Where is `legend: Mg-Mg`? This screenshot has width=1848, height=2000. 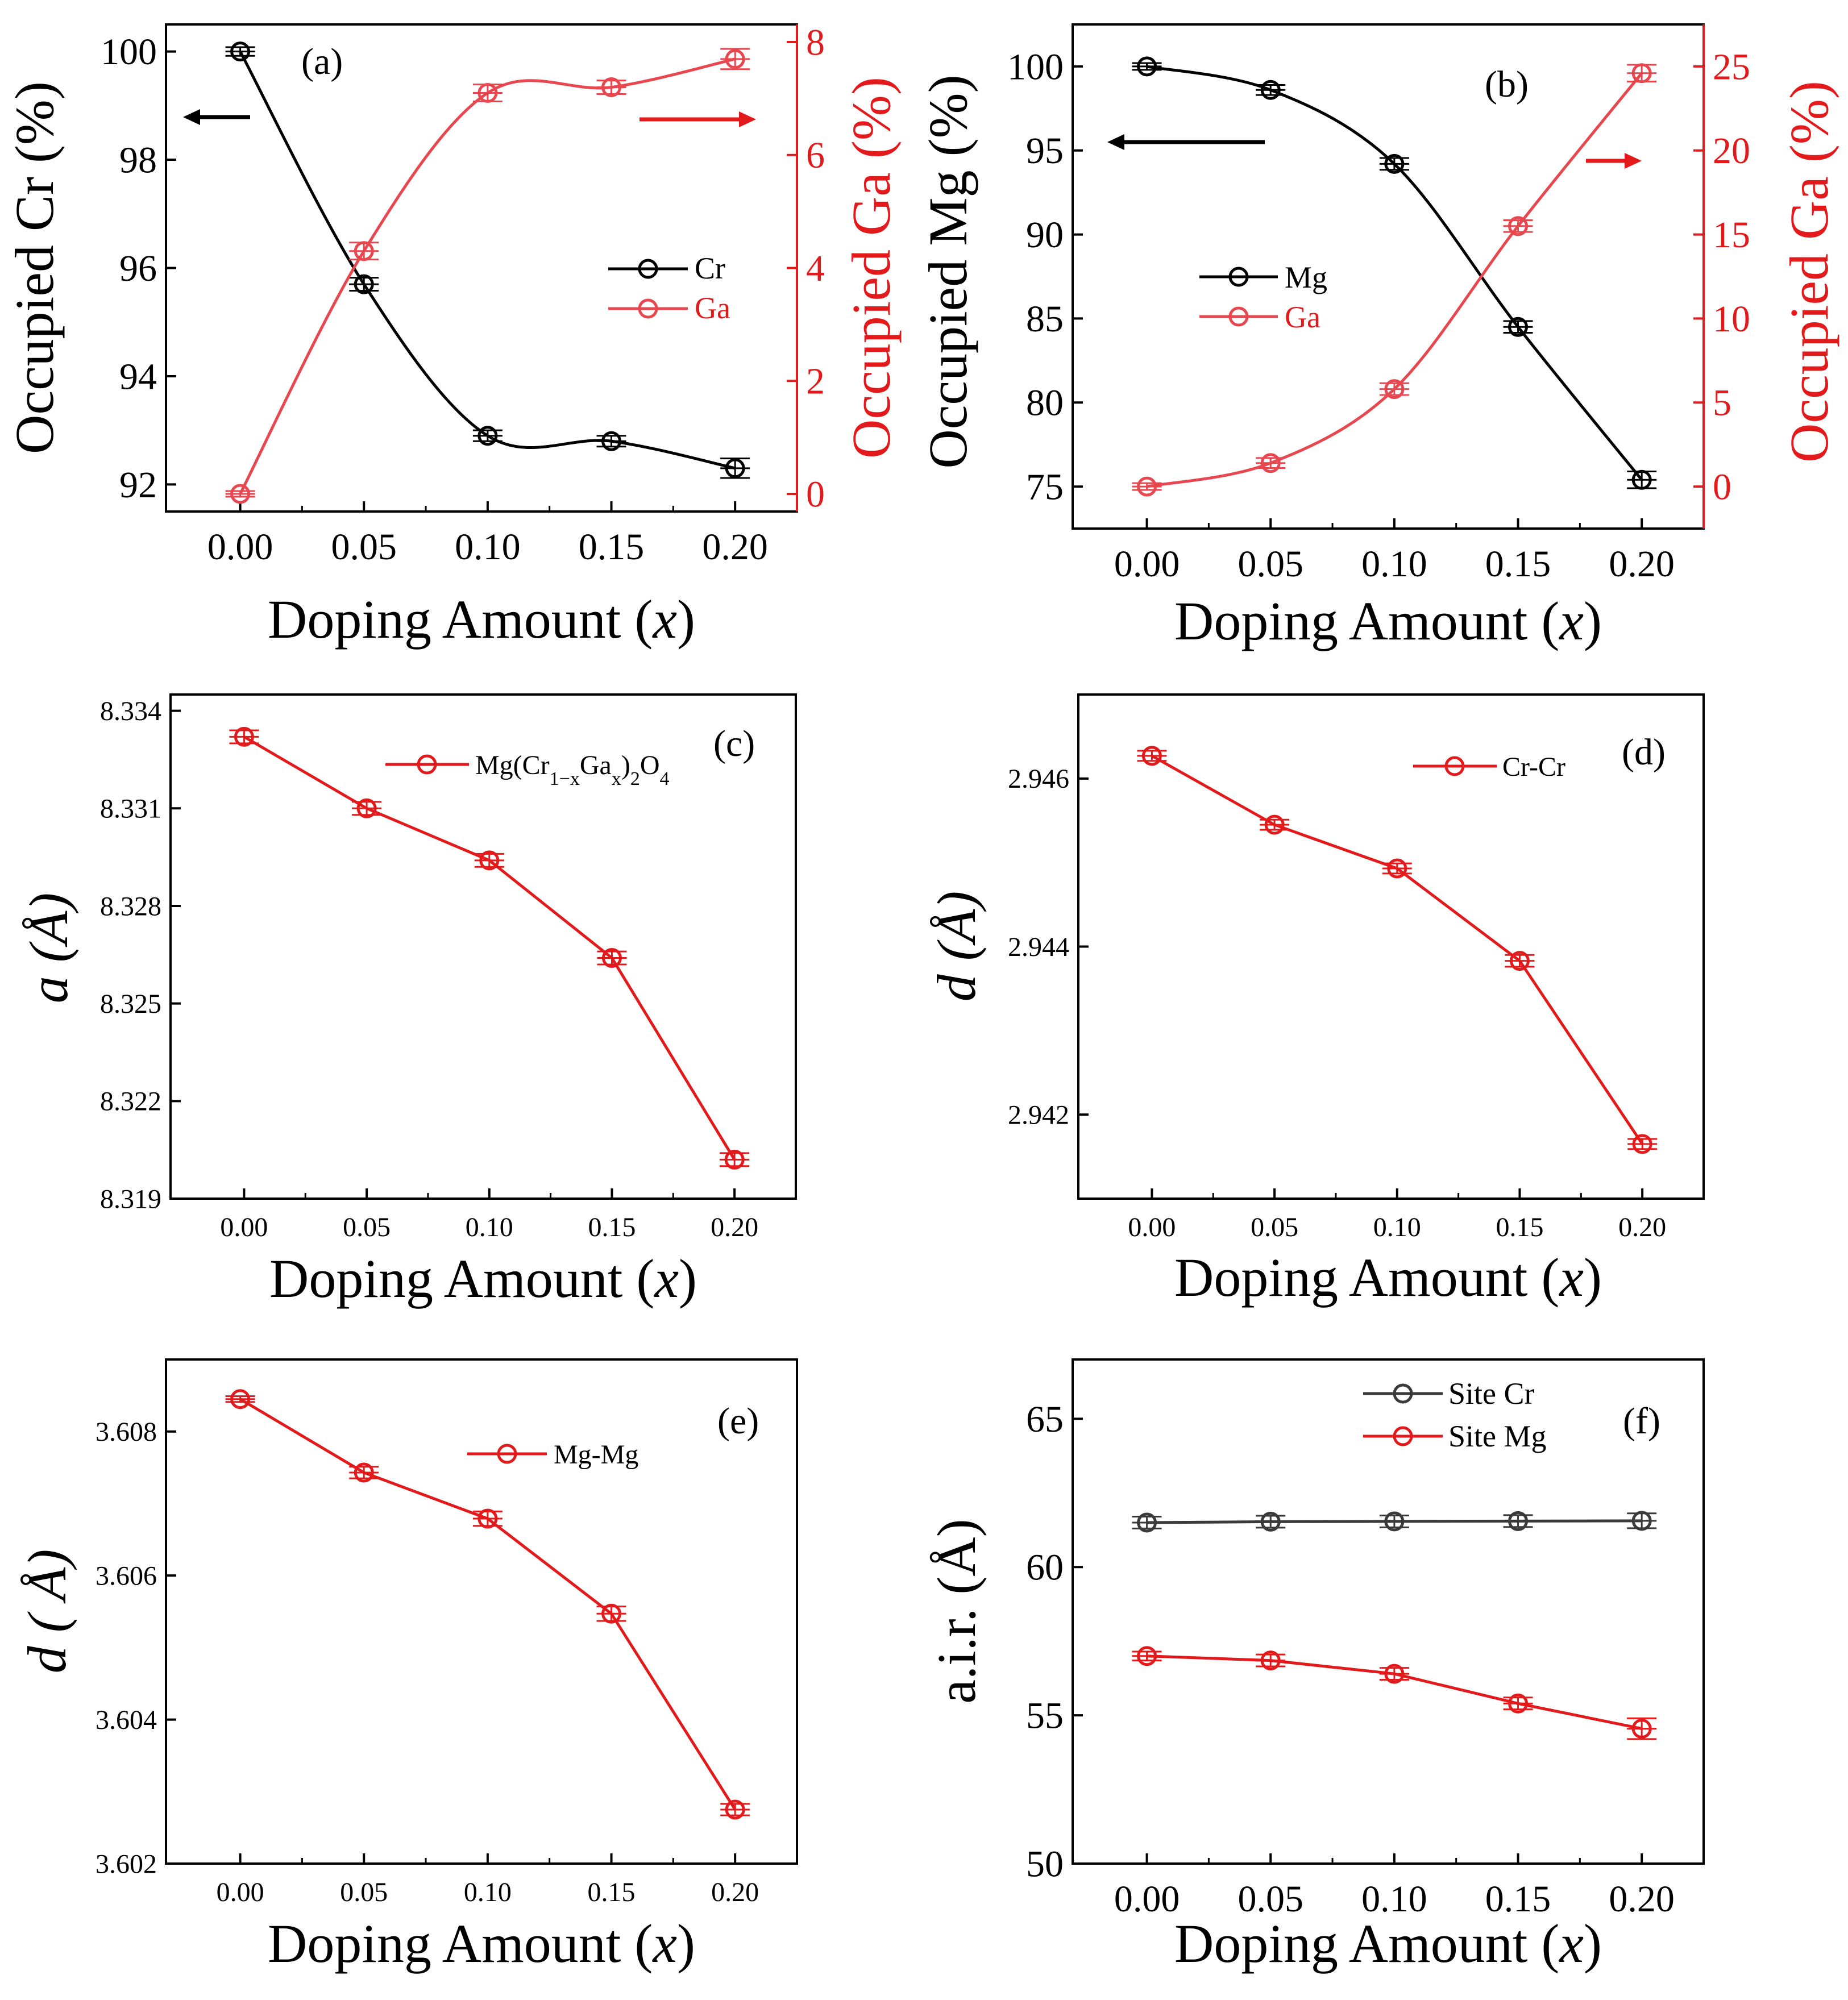
legend: Mg-Mg is located at coordinates (552, 1455).